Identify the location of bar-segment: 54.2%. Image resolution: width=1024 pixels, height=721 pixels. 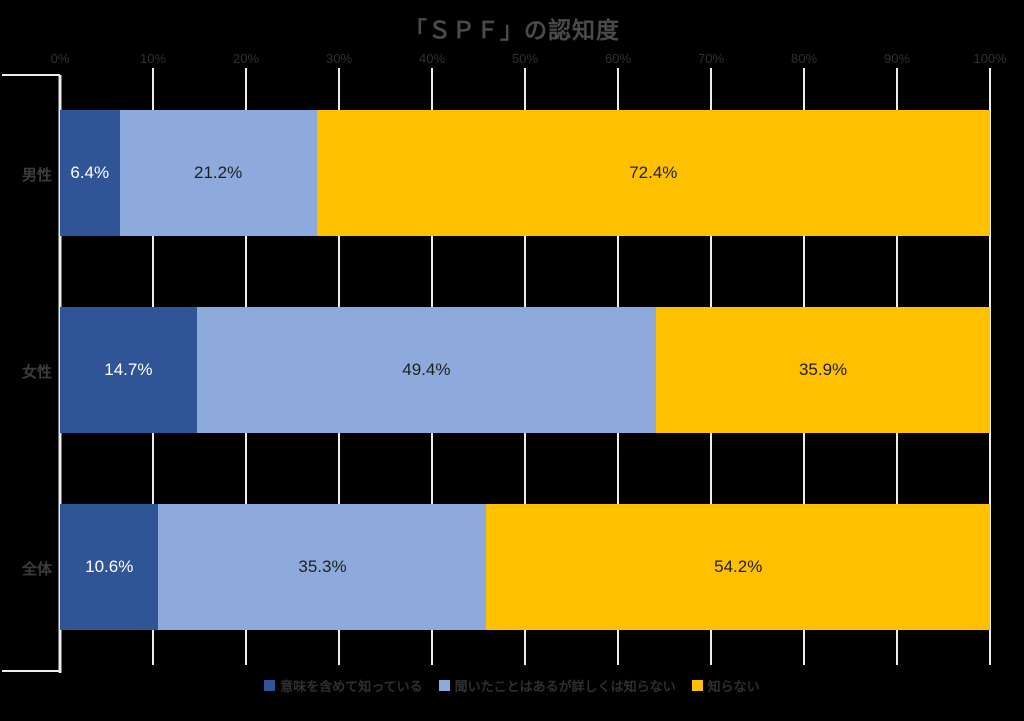
(738, 567).